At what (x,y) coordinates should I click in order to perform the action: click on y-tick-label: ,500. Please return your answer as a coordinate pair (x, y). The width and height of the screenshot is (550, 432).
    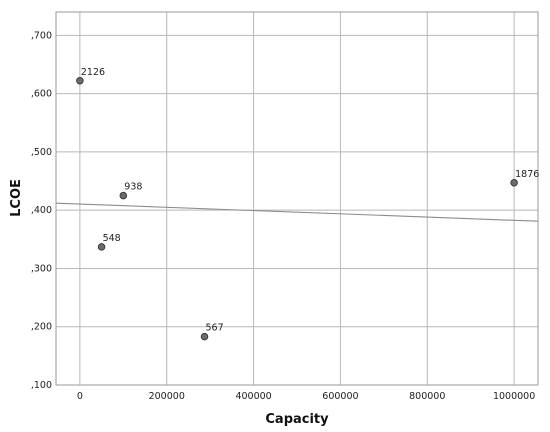
    Looking at the image, I should click on (41, 152).